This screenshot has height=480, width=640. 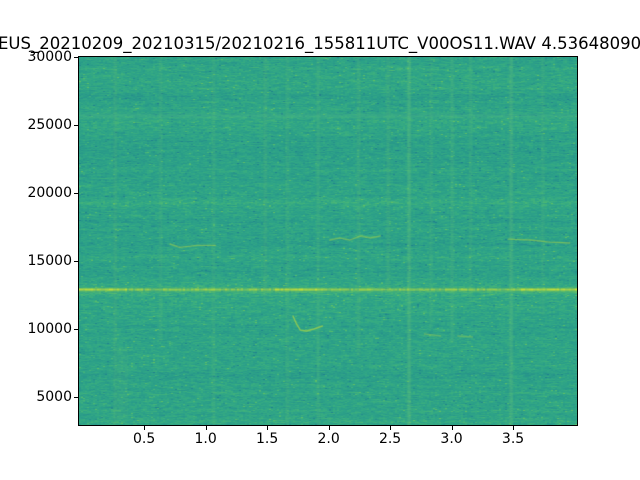 What do you see at coordinates (267, 439) in the screenshot?
I see `x-tick-label: 1.5` at bounding box center [267, 439].